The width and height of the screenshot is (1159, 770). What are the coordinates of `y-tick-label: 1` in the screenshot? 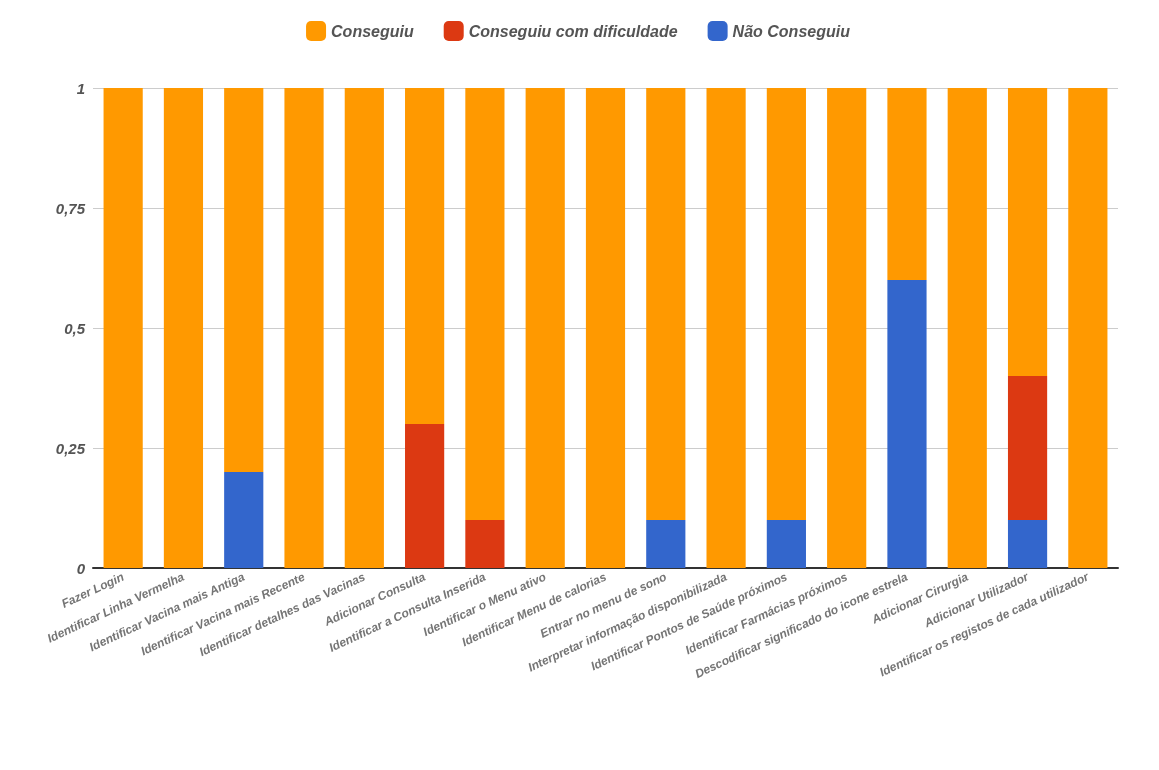 It's located at (80, 88).